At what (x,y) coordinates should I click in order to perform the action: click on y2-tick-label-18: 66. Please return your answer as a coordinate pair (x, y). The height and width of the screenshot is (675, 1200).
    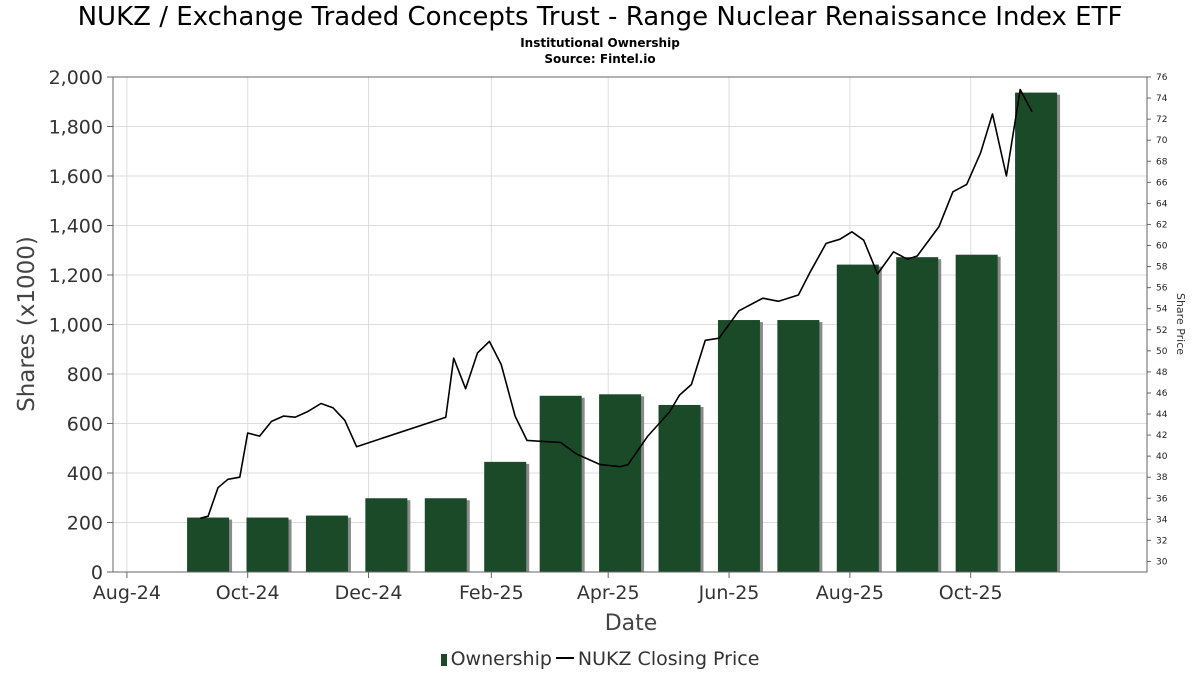
    Looking at the image, I should click on (1162, 183).